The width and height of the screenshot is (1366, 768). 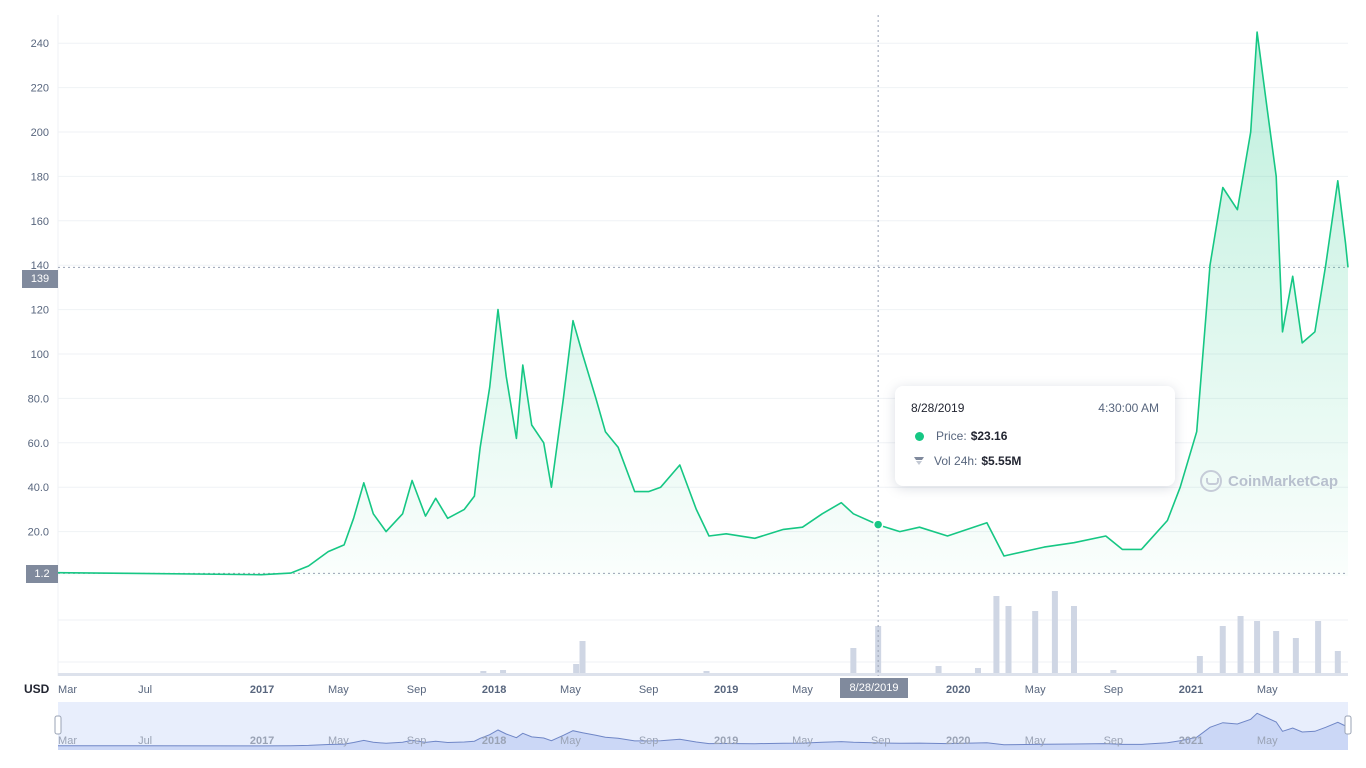 What do you see at coordinates (919, 436) in the screenshot?
I see `price-dot-icon` at bounding box center [919, 436].